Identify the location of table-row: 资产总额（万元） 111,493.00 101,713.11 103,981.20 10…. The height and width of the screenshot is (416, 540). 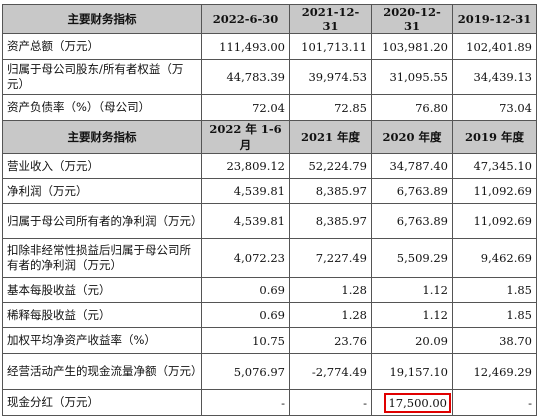
(269, 46).